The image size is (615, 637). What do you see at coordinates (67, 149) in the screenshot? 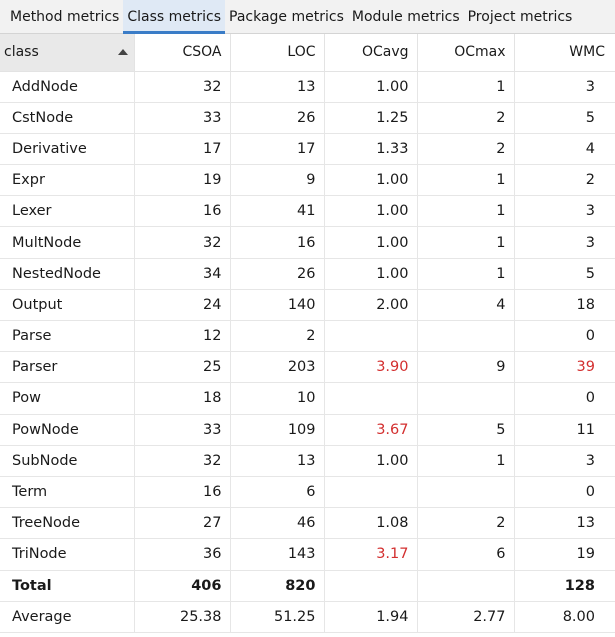
I see `cell-name: Derivative` at bounding box center [67, 149].